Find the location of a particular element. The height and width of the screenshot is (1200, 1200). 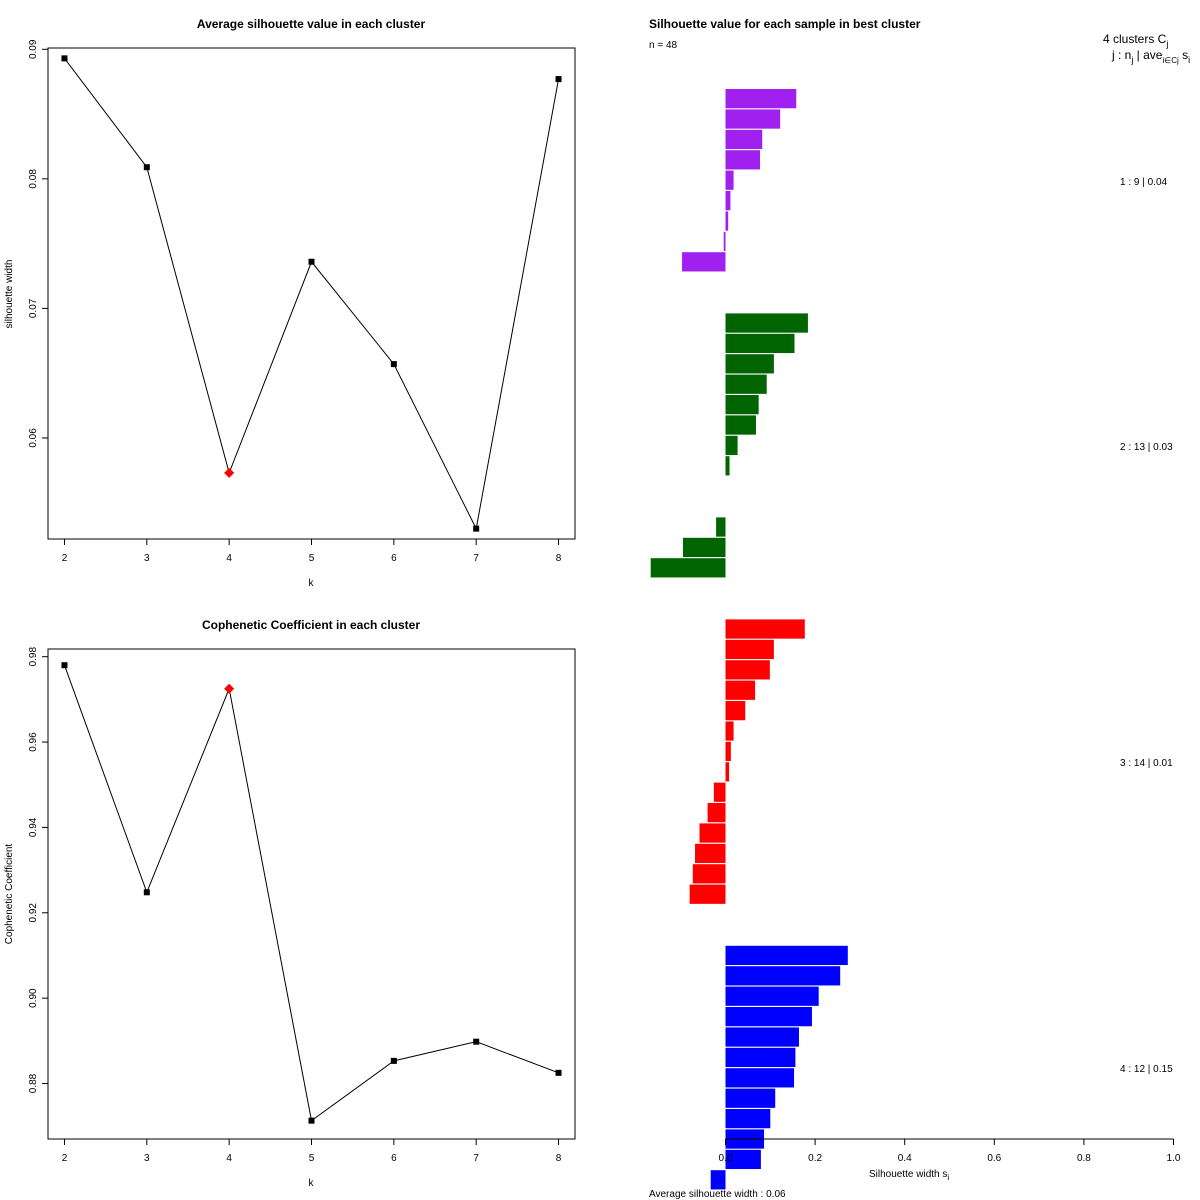

y-tick-label: 0.06 is located at coordinates (33, 438).